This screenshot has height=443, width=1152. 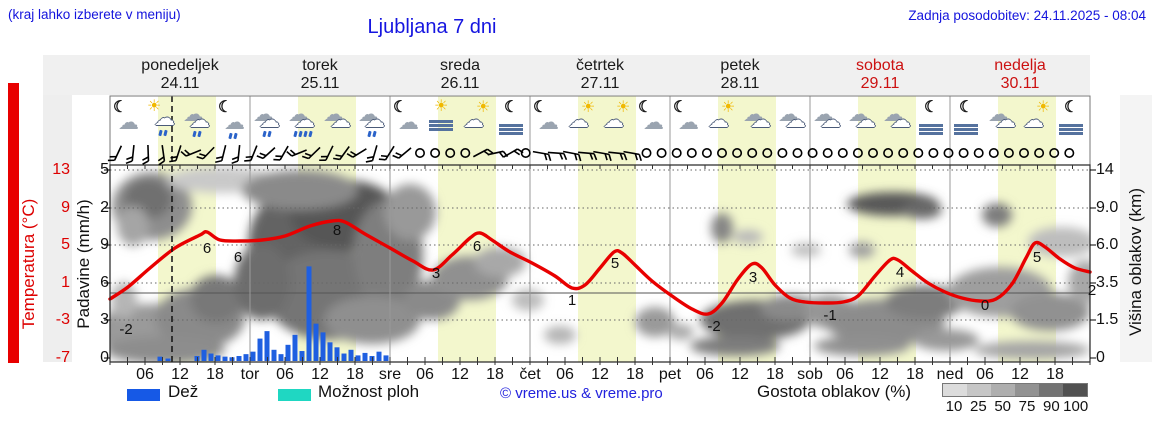 I want to click on density-scale-segment, so click(x=1075, y=390).